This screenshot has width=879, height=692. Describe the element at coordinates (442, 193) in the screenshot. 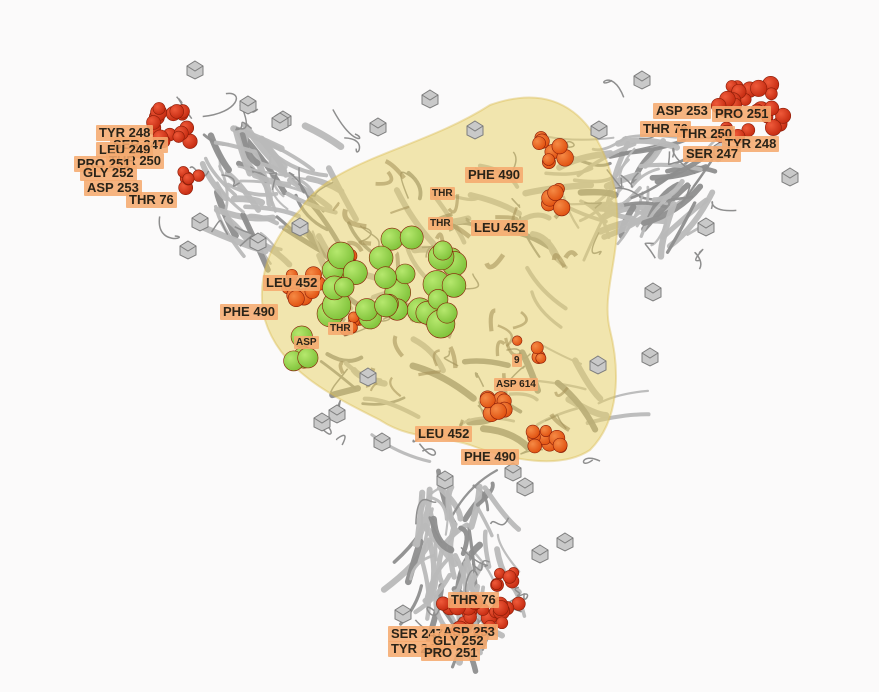

I see `residue-label: THR` at that location.